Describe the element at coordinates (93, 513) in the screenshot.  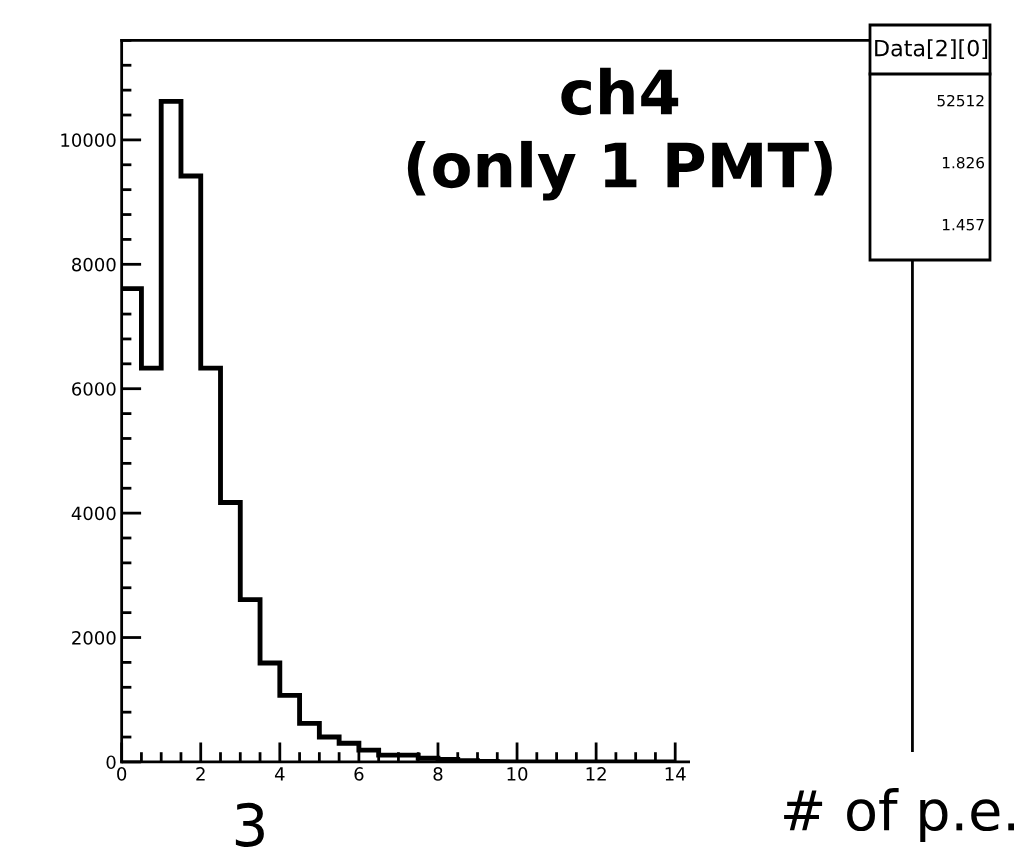
I see `y-tick-label: 4000` at that location.